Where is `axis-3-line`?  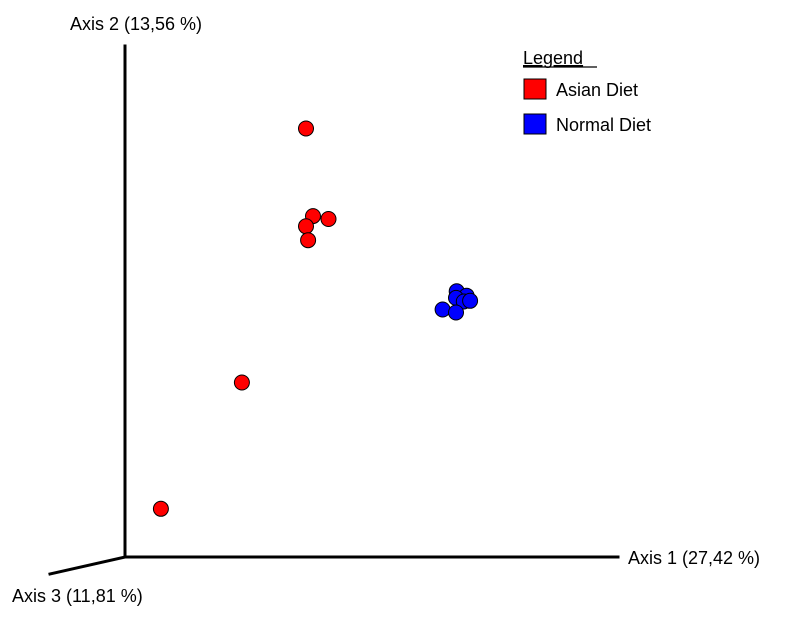 axis-3-line is located at coordinates (87, 565).